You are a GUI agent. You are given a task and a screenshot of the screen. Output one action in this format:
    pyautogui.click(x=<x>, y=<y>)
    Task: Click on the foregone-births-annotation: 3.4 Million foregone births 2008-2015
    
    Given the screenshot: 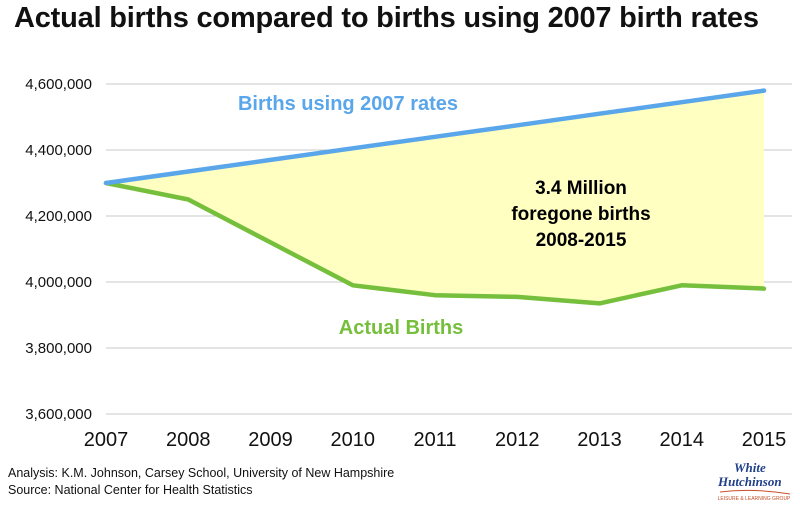 What is the action you would take?
    pyautogui.click(x=580, y=214)
    